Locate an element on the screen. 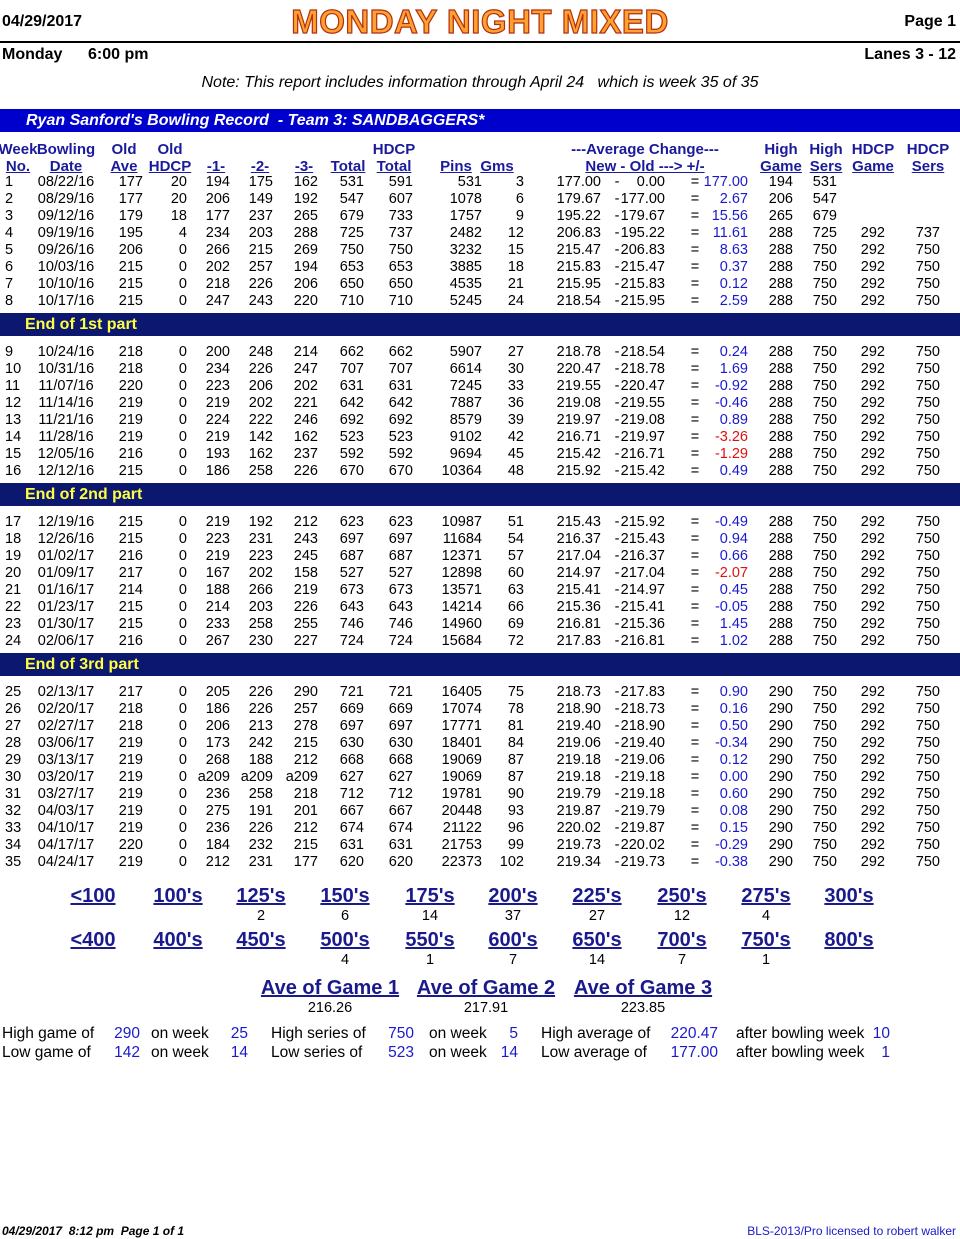  cell: 193 is located at coordinates (217, 454).